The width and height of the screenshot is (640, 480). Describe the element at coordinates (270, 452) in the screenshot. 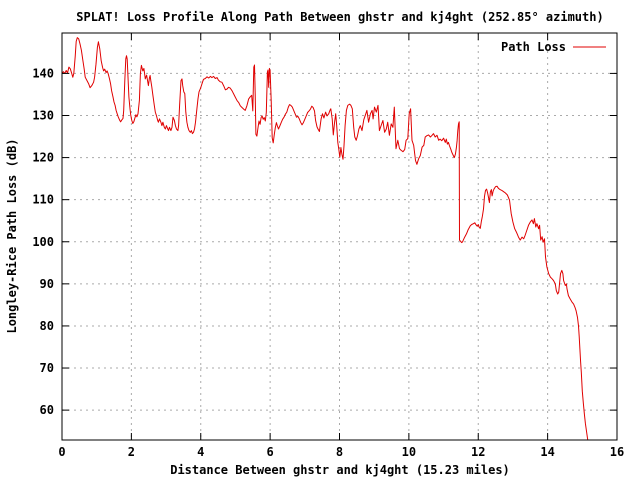

I see `x-tick-label: 6` at that location.